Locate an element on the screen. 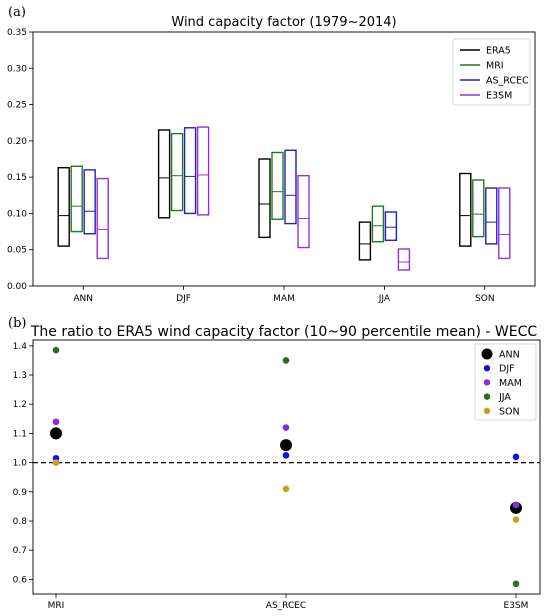 Image resolution: width=550 pixels, height=616 pixels. x-tick-label: E3SM is located at coordinates (516, 606).